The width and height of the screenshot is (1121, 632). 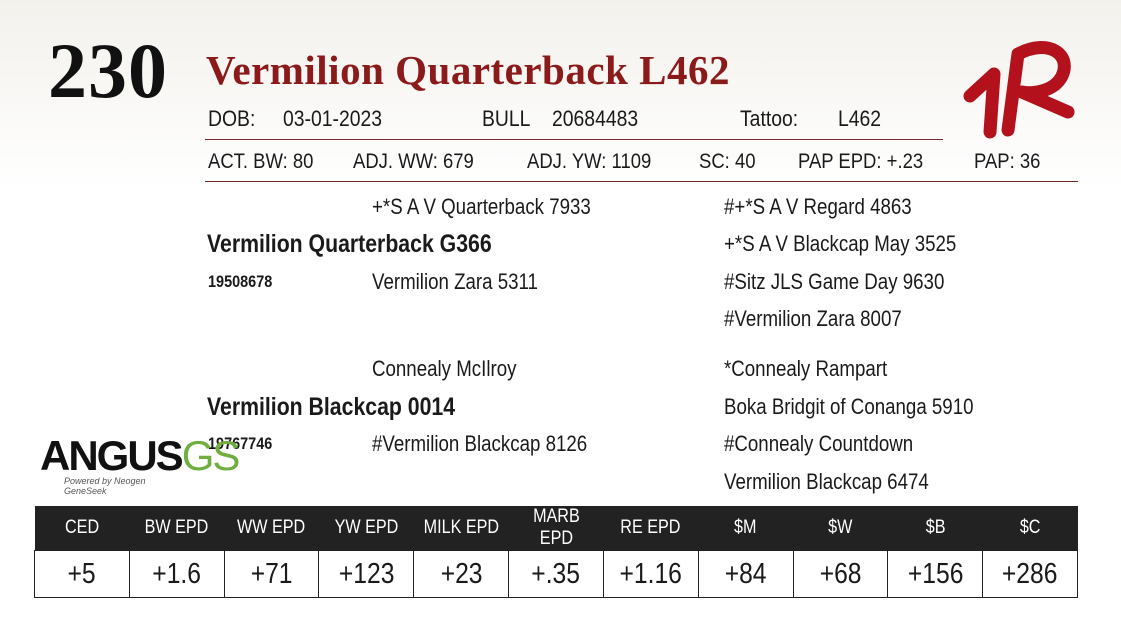 I want to click on adjusted-yearling-weight: ADJ. YW: 1109, so click(x=589, y=161).